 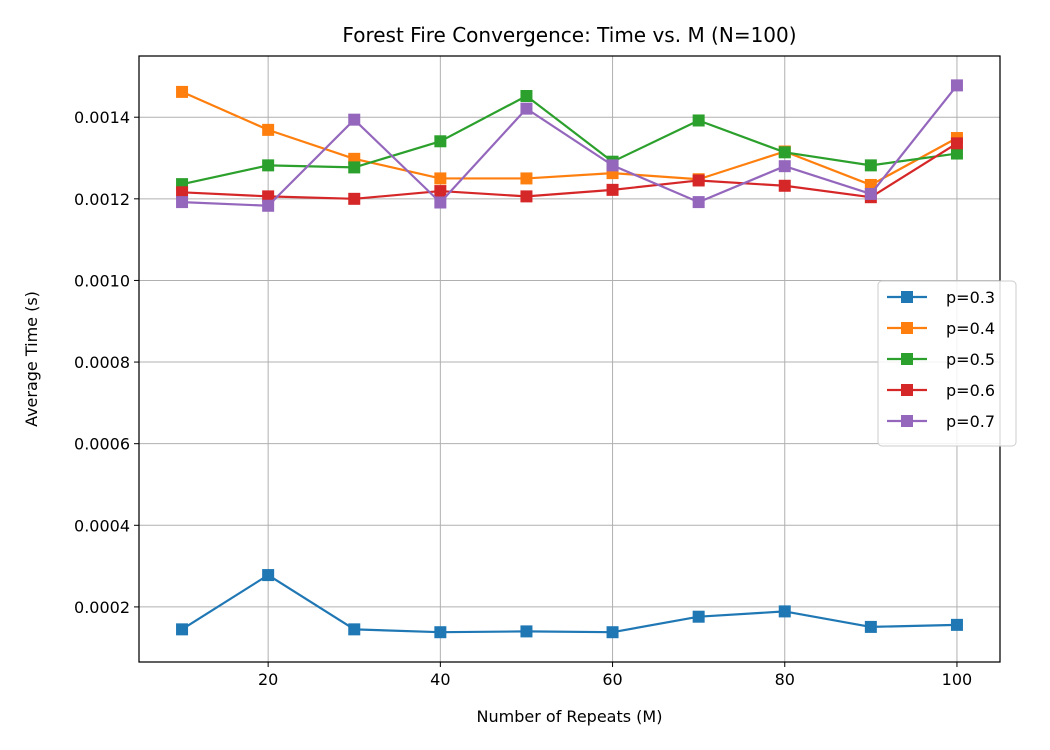 What do you see at coordinates (570, 716) in the screenshot?
I see `x-axis-label: Number of Repeats (M)` at bounding box center [570, 716].